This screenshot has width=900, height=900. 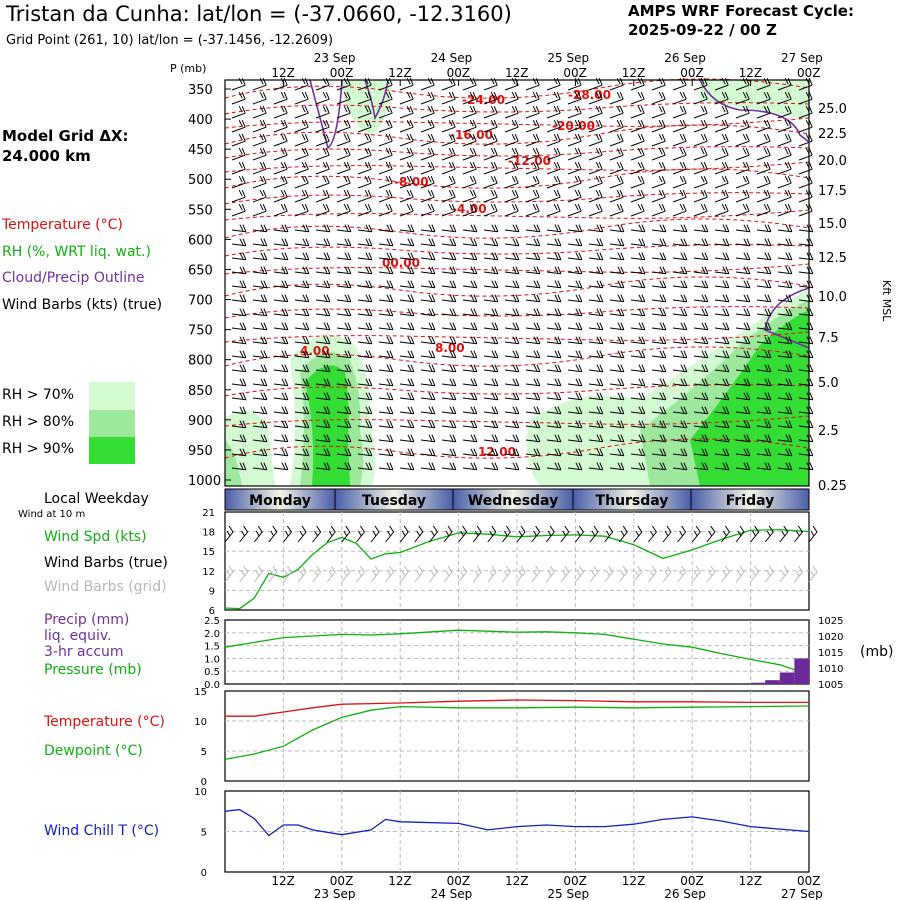 What do you see at coordinates (212, 647) in the screenshot?
I see `precip-y-tick: 1.5` at bounding box center [212, 647].